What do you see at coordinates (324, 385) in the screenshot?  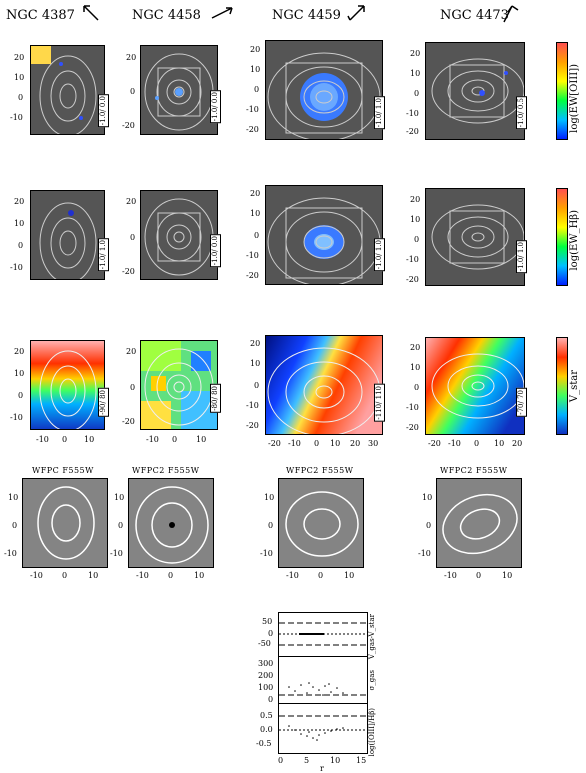 I see `velocity-map-ngc4459` at bounding box center [324, 385].